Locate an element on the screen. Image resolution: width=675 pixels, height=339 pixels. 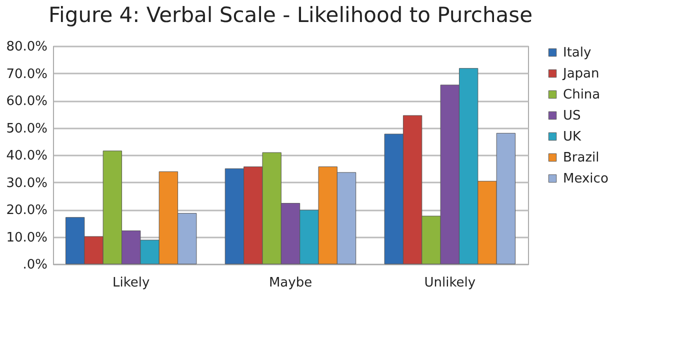
legend-label: Mexico is located at coordinates (585, 179).